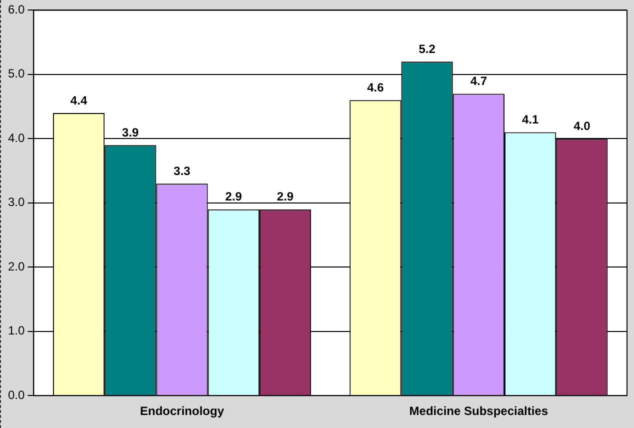  What do you see at coordinates (16, 9) in the screenshot?
I see `y-tick-label: 6.0` at bounding box center [16, 9].